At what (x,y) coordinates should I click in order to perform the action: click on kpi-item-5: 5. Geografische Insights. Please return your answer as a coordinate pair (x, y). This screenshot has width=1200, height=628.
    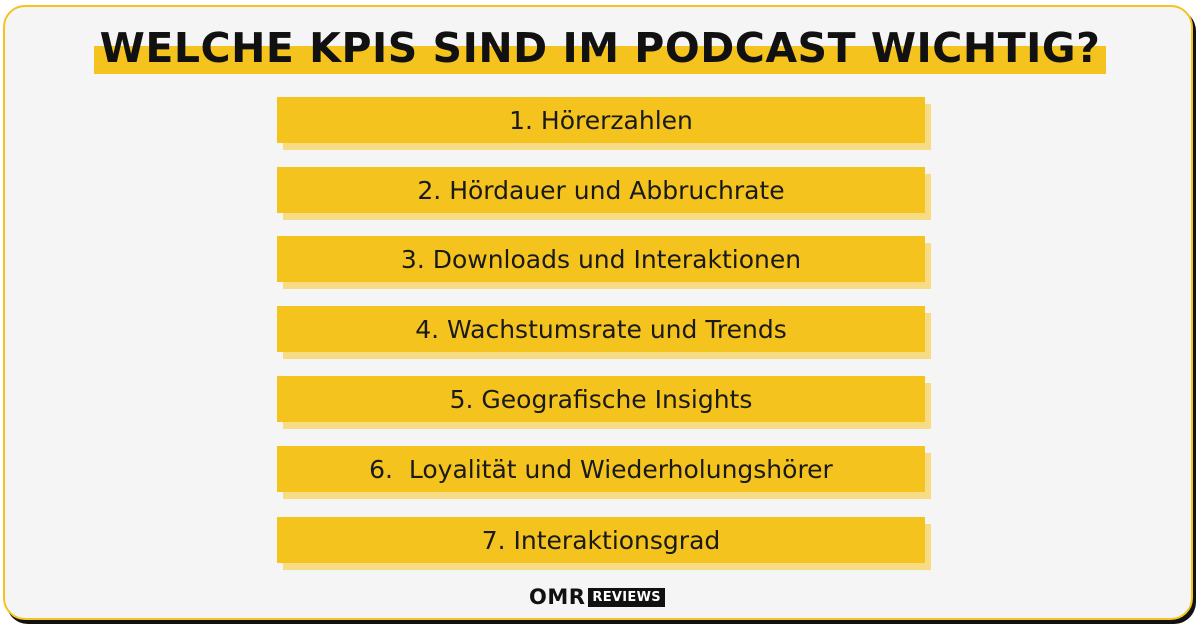
    Looking at the image, I should click on (601, 399).